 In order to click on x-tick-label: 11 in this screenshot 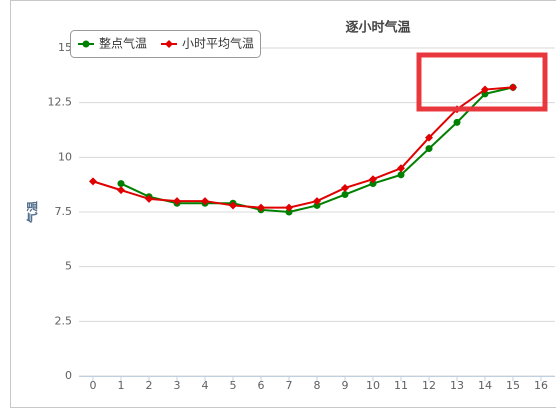, I will do `click(401, 385)`.